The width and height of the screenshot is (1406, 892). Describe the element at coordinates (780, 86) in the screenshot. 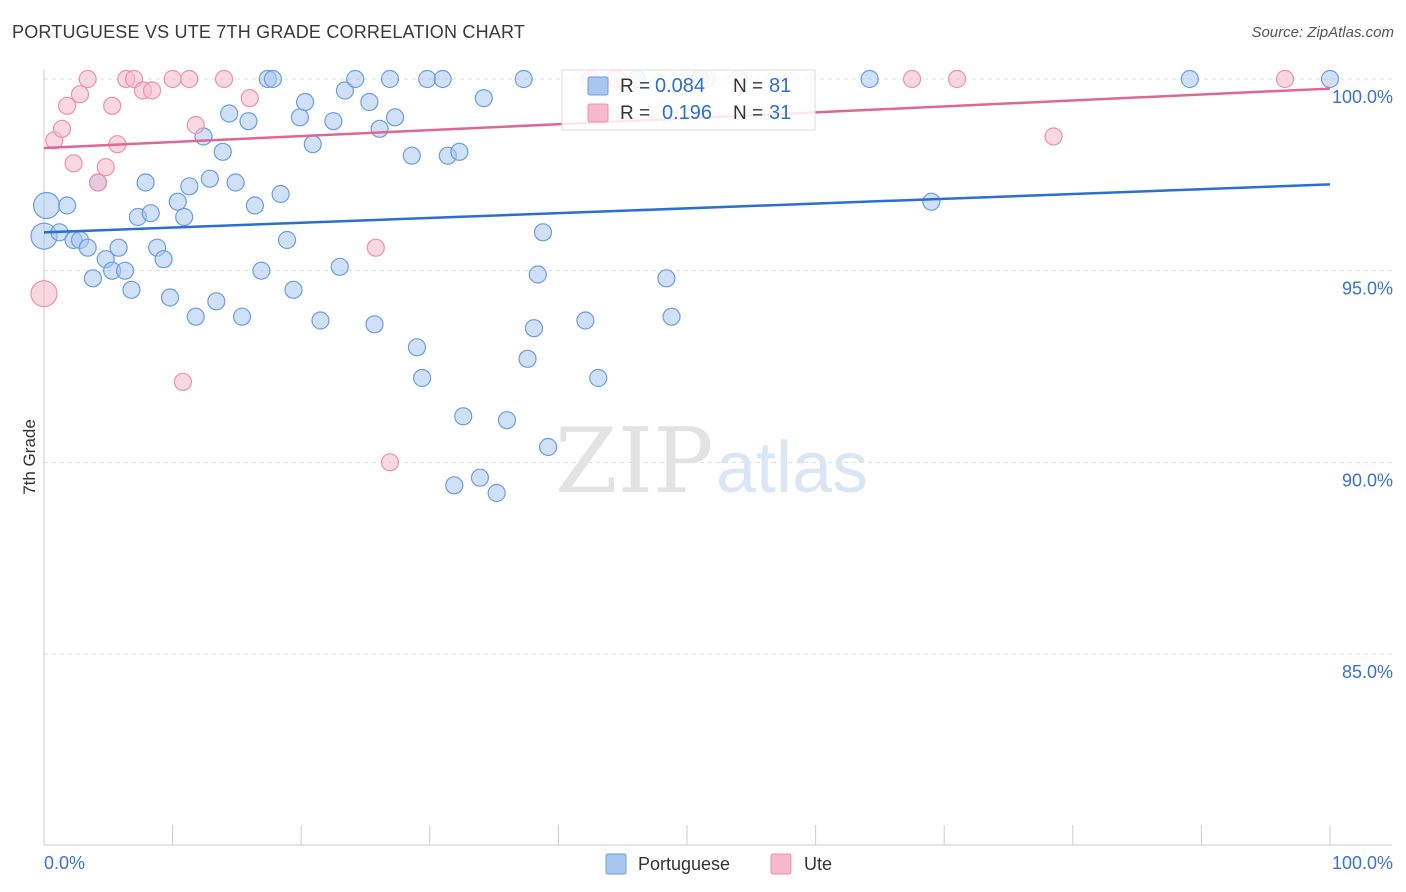

I see `stats-n-value-portuguese: 81` at that location.